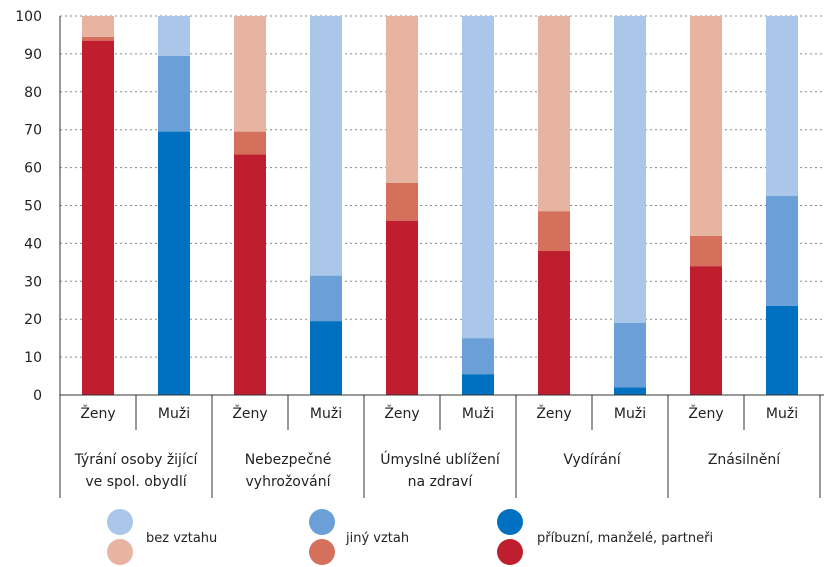  Describe the element at coordinates (289, 482) in the screenshot. I see `group-label: vyhrožování` at that location.